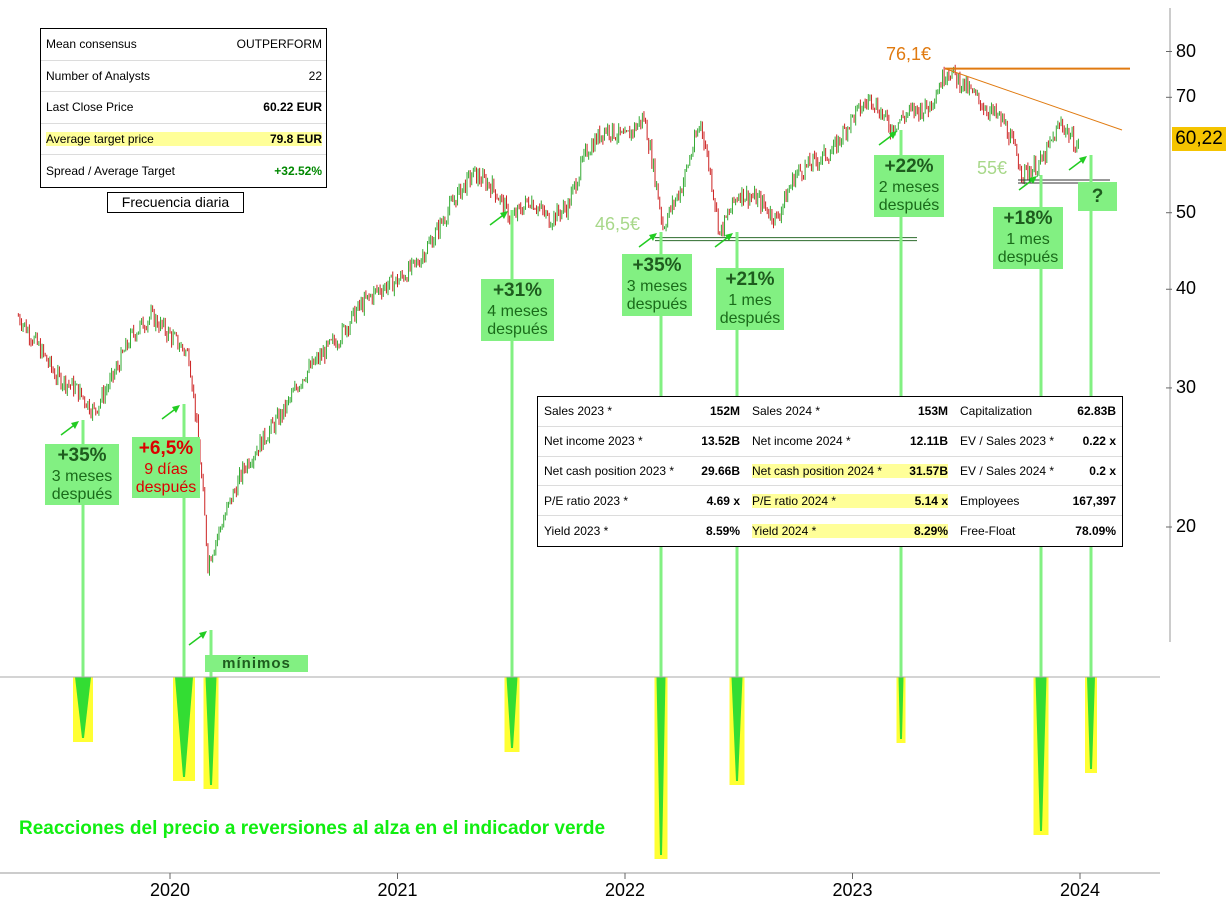 This screenshot has width=1228, height=903. What do you see at coordinates (720, 441) in the screenshot?
I see `fundamental-value: 13.52B` at bounding box center [720, 441].